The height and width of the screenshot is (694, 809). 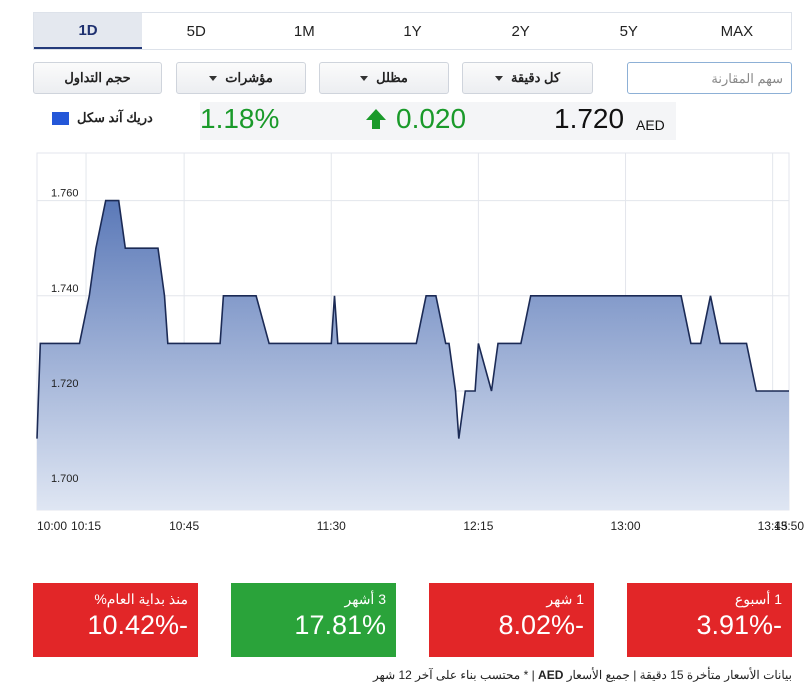 What do you see at coordinates (758, 599) in the screenshot?
I see `perf-label: 1 أسبوع` at bounding box center [758, 599].